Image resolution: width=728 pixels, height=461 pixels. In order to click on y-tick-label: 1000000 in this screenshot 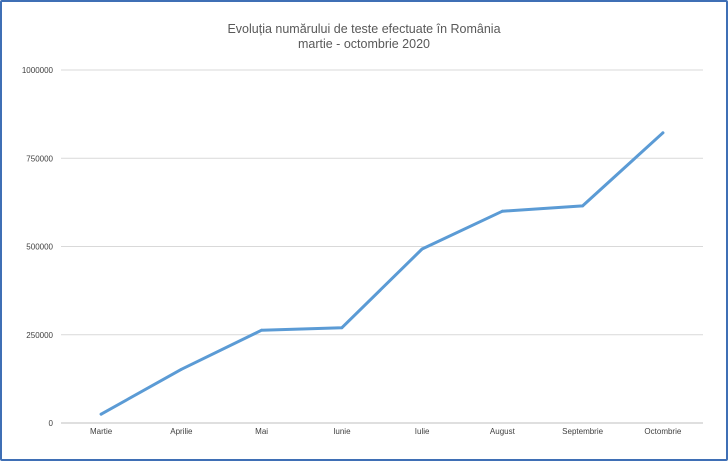, I will do `click(38, 70)`.